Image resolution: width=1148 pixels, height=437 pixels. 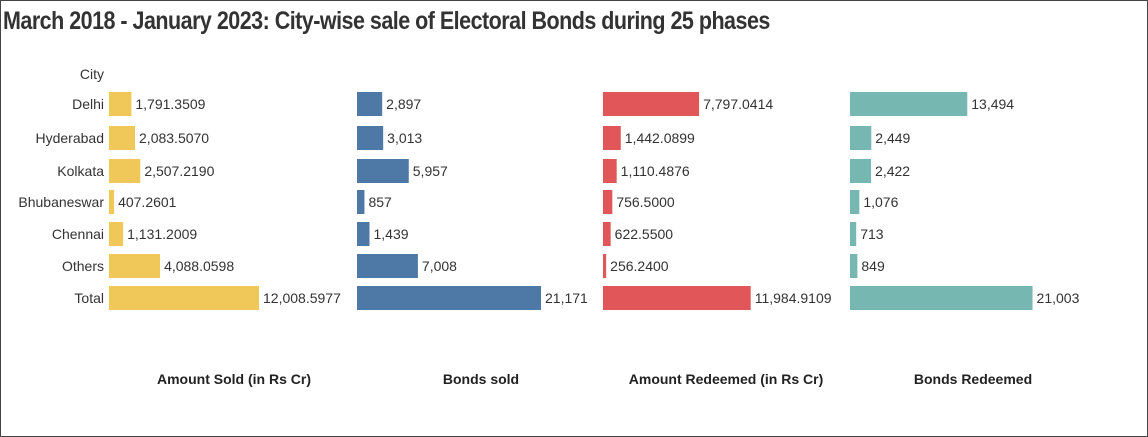 What do you see at coordinates (80, 171) in the screenshot?
I see `category-label-kolkata: Kolkata` at bounding box center [80, 171].